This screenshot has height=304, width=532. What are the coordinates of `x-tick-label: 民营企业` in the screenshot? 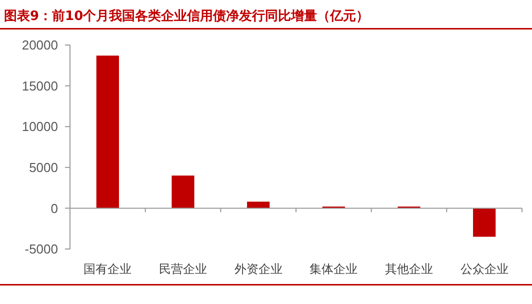 It's located at (183, 269).